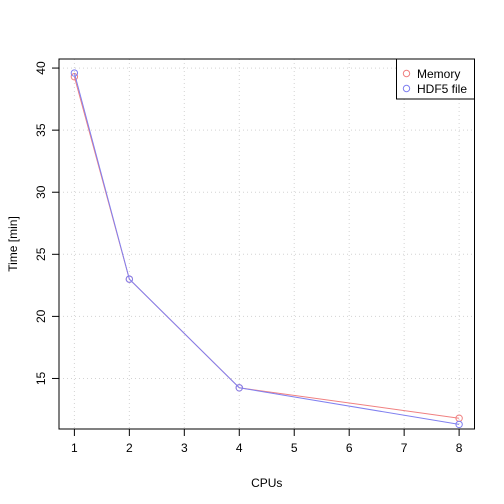 The height and width of the screenshot is (504, 504). Describe the element at coordinates (404, 448) in the screenshot. I see `x-tick-label: 7` at that location.